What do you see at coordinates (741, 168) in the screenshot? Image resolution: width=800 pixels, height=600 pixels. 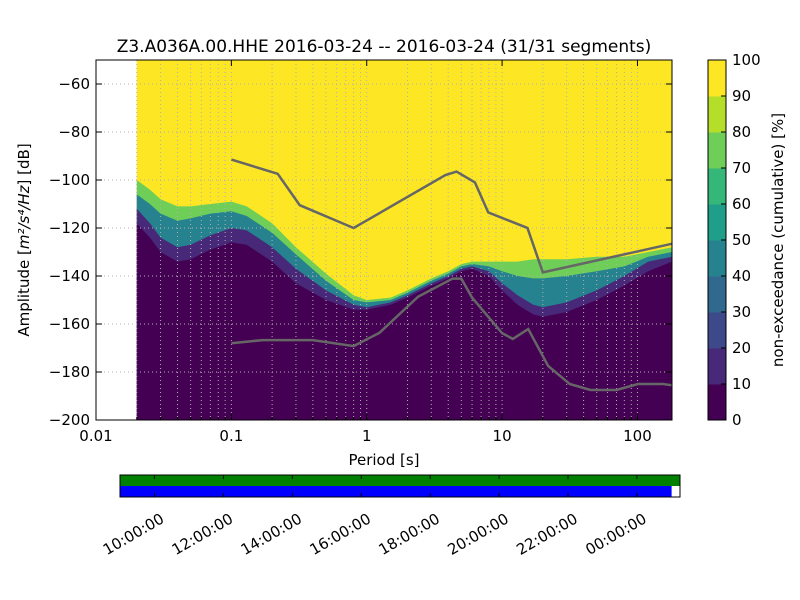 I see `colorbar-tick-label: 70` at bounding box center [741, 168].